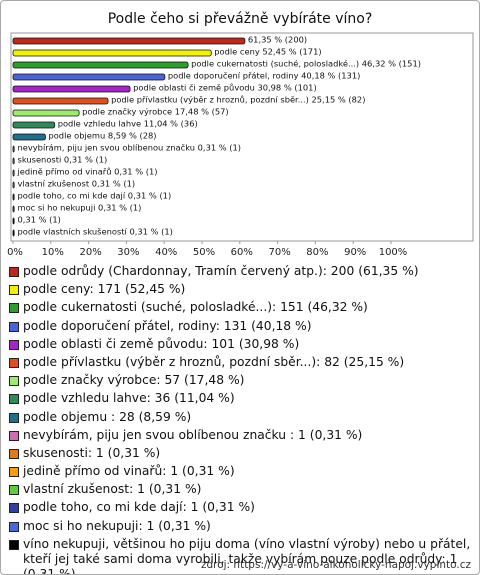 Image resolution: width=480 pixels, height=575 pixels. I want to click on legend-item: podle toho, co mi kde dají: 1 (0,31 %), so click(241, 507).